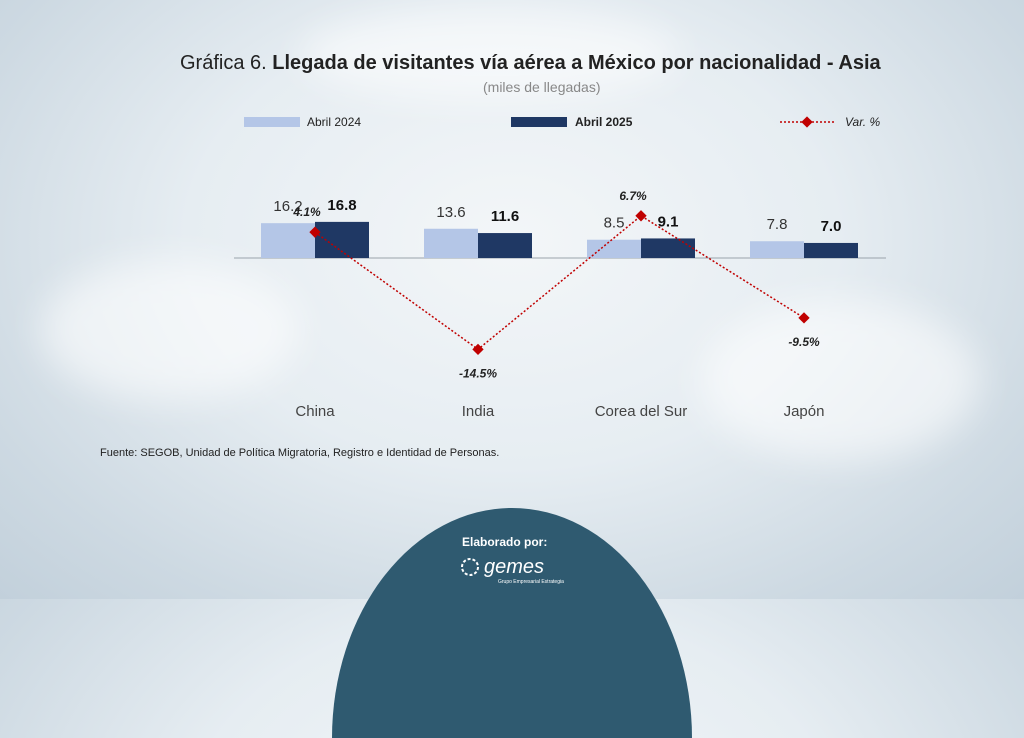 Image resolution: width=1024 pixels, height=738 pixels. Describe the element at coordinates (505, 216) in the screenshot. I see `bar-value-label-2025: 11.6` at that location.